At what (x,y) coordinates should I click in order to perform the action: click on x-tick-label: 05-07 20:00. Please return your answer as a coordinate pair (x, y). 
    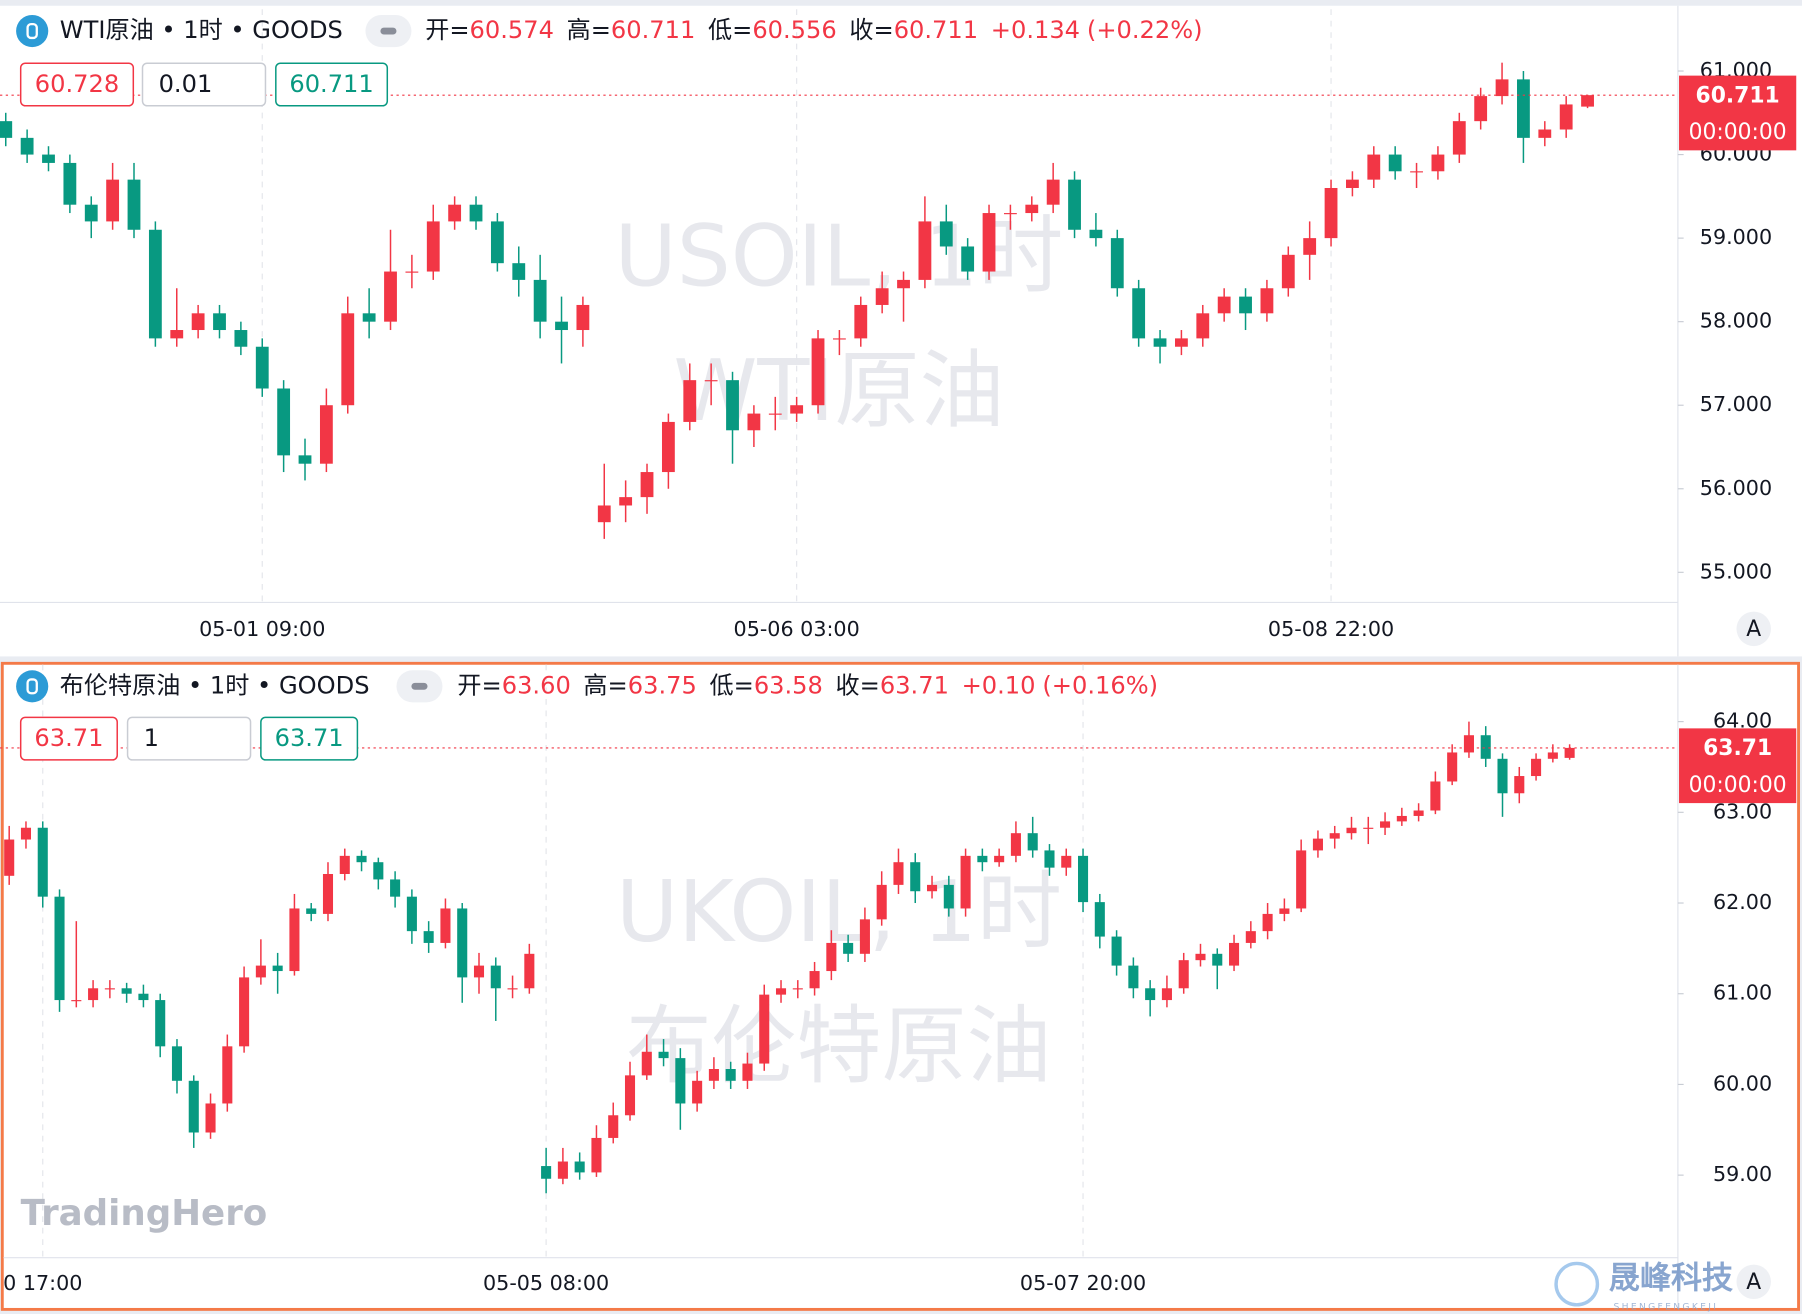
    Looking at the image, I should click on (1083, 1283).